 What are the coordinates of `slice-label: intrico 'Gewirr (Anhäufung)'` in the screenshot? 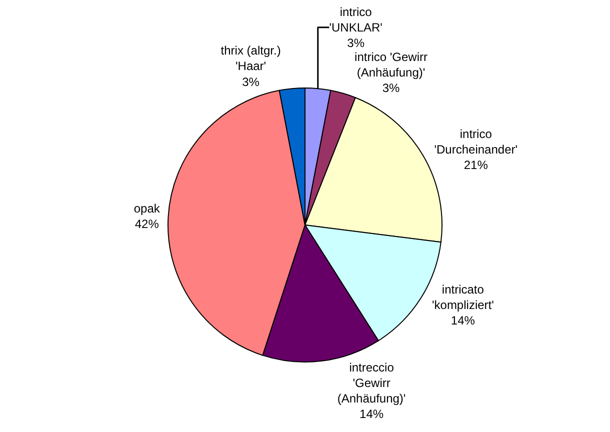 It's located at (391, 65).